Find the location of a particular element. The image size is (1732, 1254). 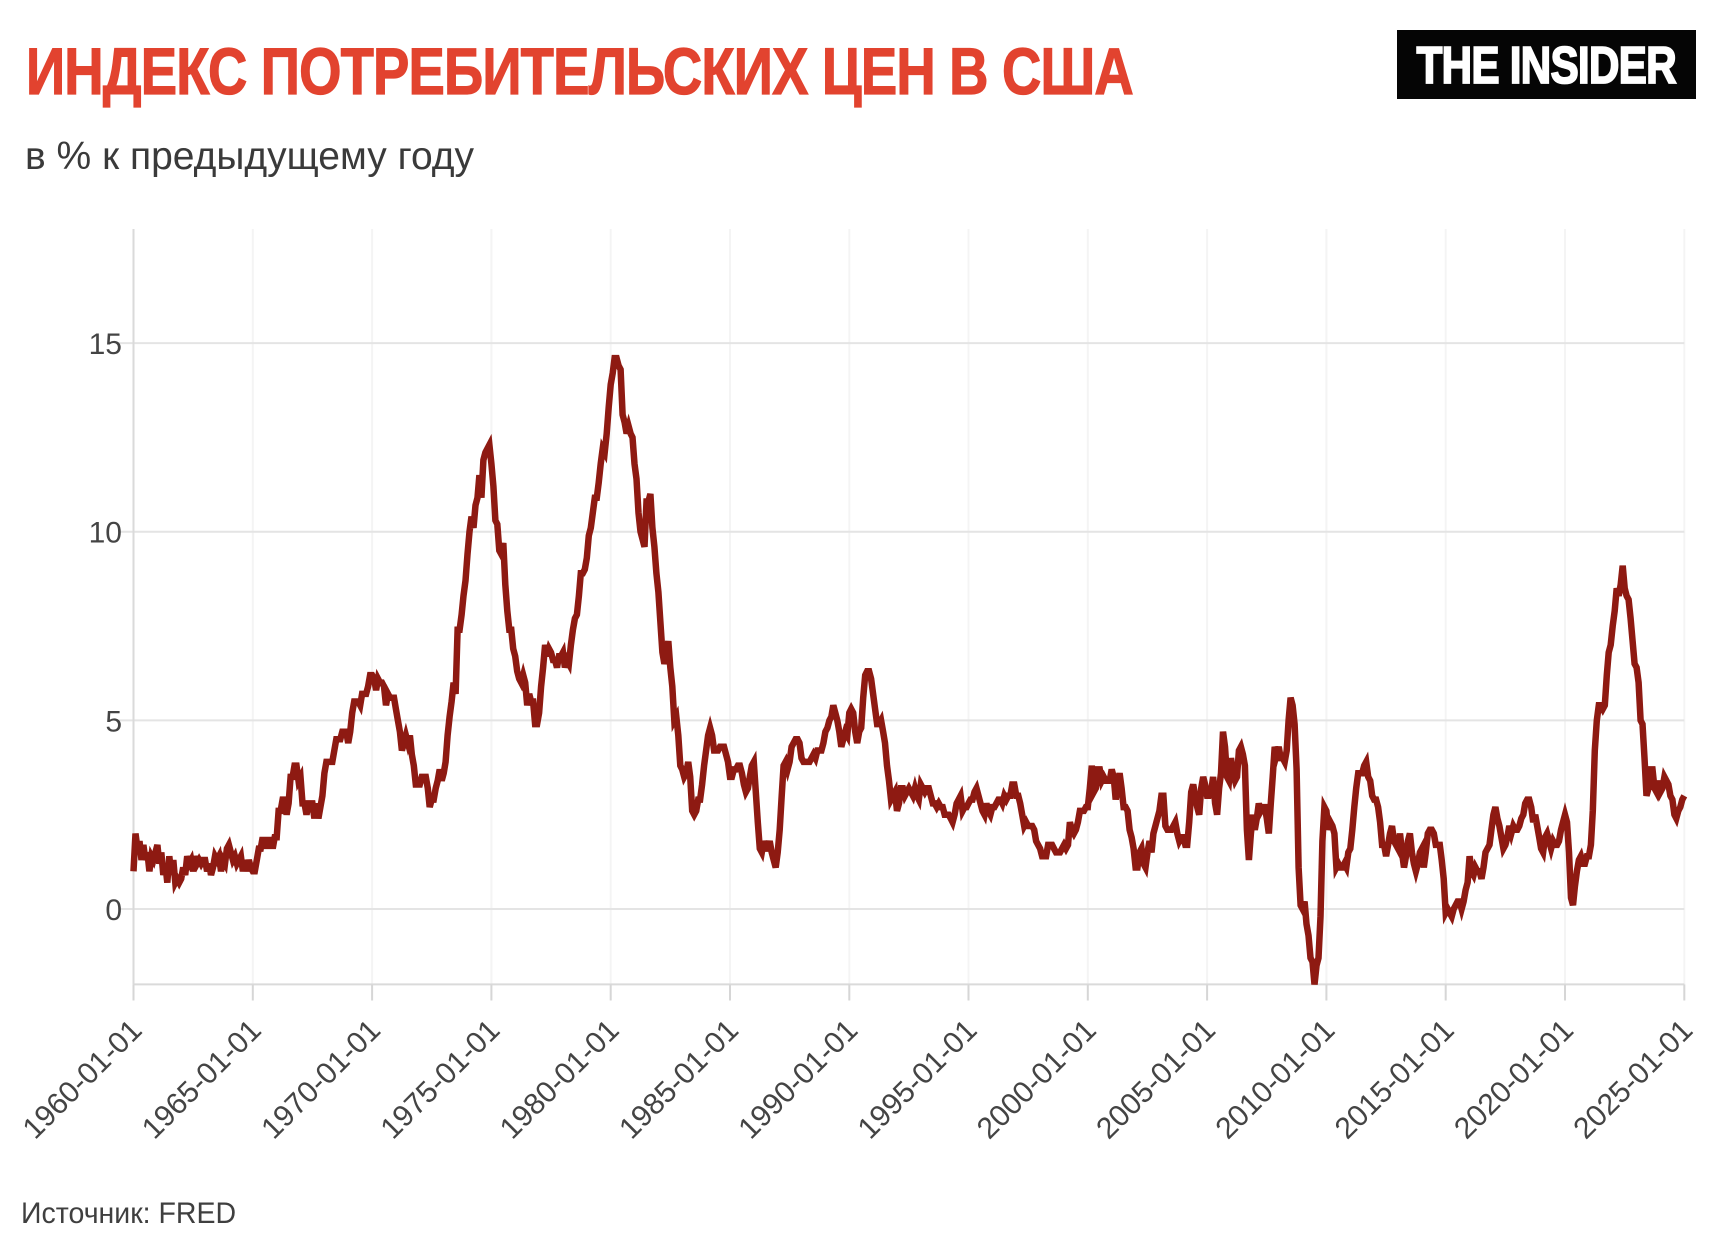

svg-text: 1990-01-01 is located at coordinates (798, 1080).